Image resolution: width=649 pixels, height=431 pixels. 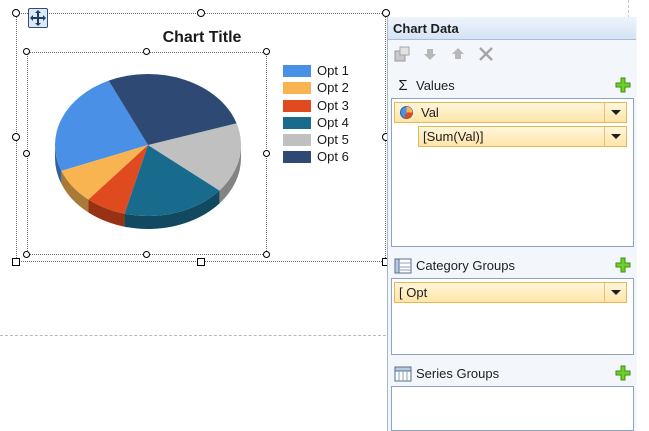 I want to click on category-field-label: [ Opt, so click(x=413, y=292).